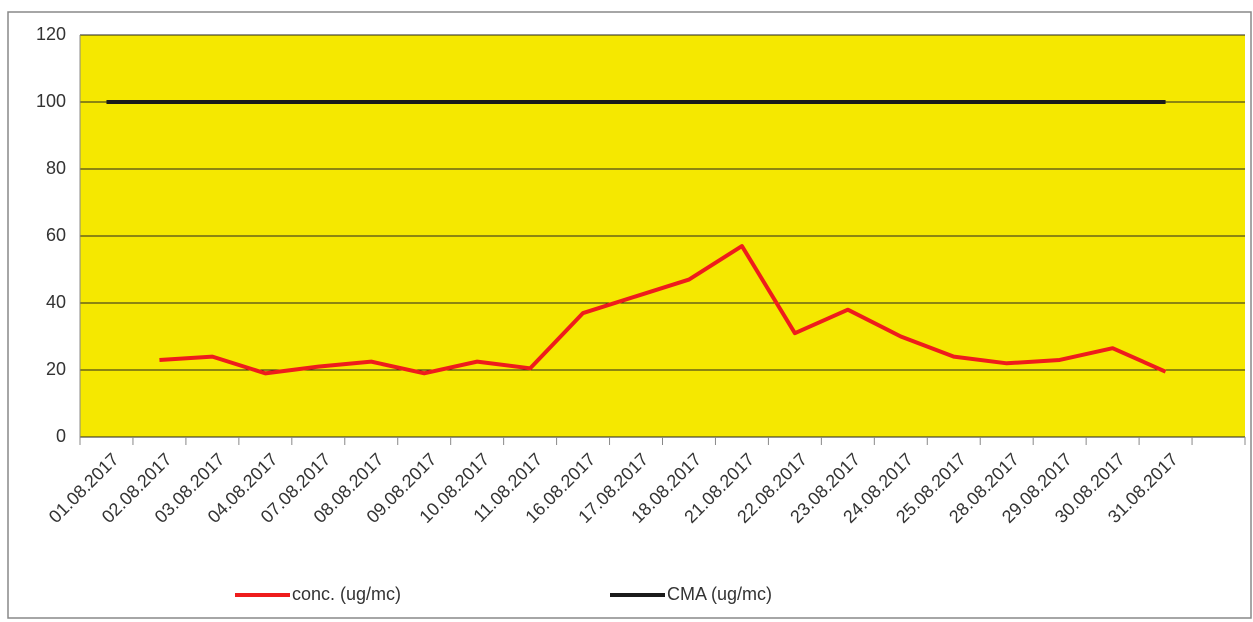 Image resolution: width=1253 pixels, height=622 pixels. What do you see at coordinates (51, 101) in the screenshot?
I see `y-tick-label: 100` at bounding box center [51, 101].